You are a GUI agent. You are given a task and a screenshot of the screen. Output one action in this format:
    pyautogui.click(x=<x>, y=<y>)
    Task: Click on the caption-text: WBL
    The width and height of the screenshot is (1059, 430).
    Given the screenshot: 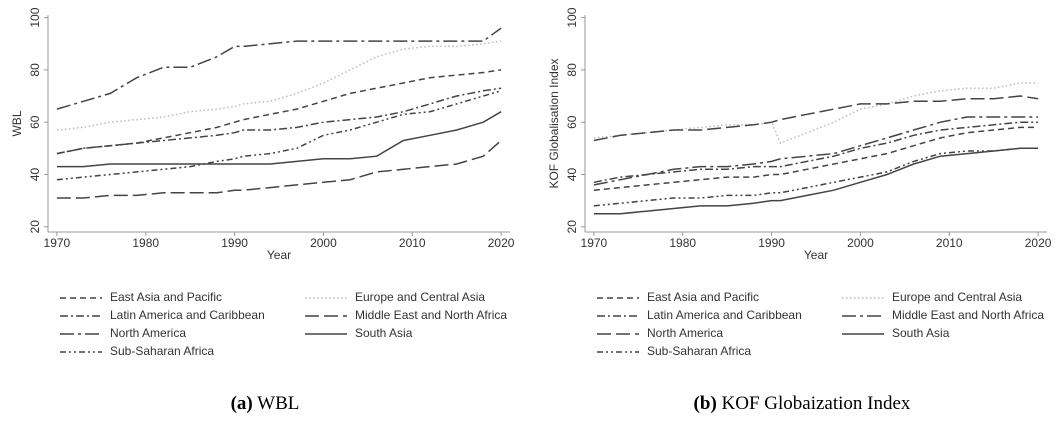 What is the action you would take?
    pyautogui.click(x=278, y=403)
    